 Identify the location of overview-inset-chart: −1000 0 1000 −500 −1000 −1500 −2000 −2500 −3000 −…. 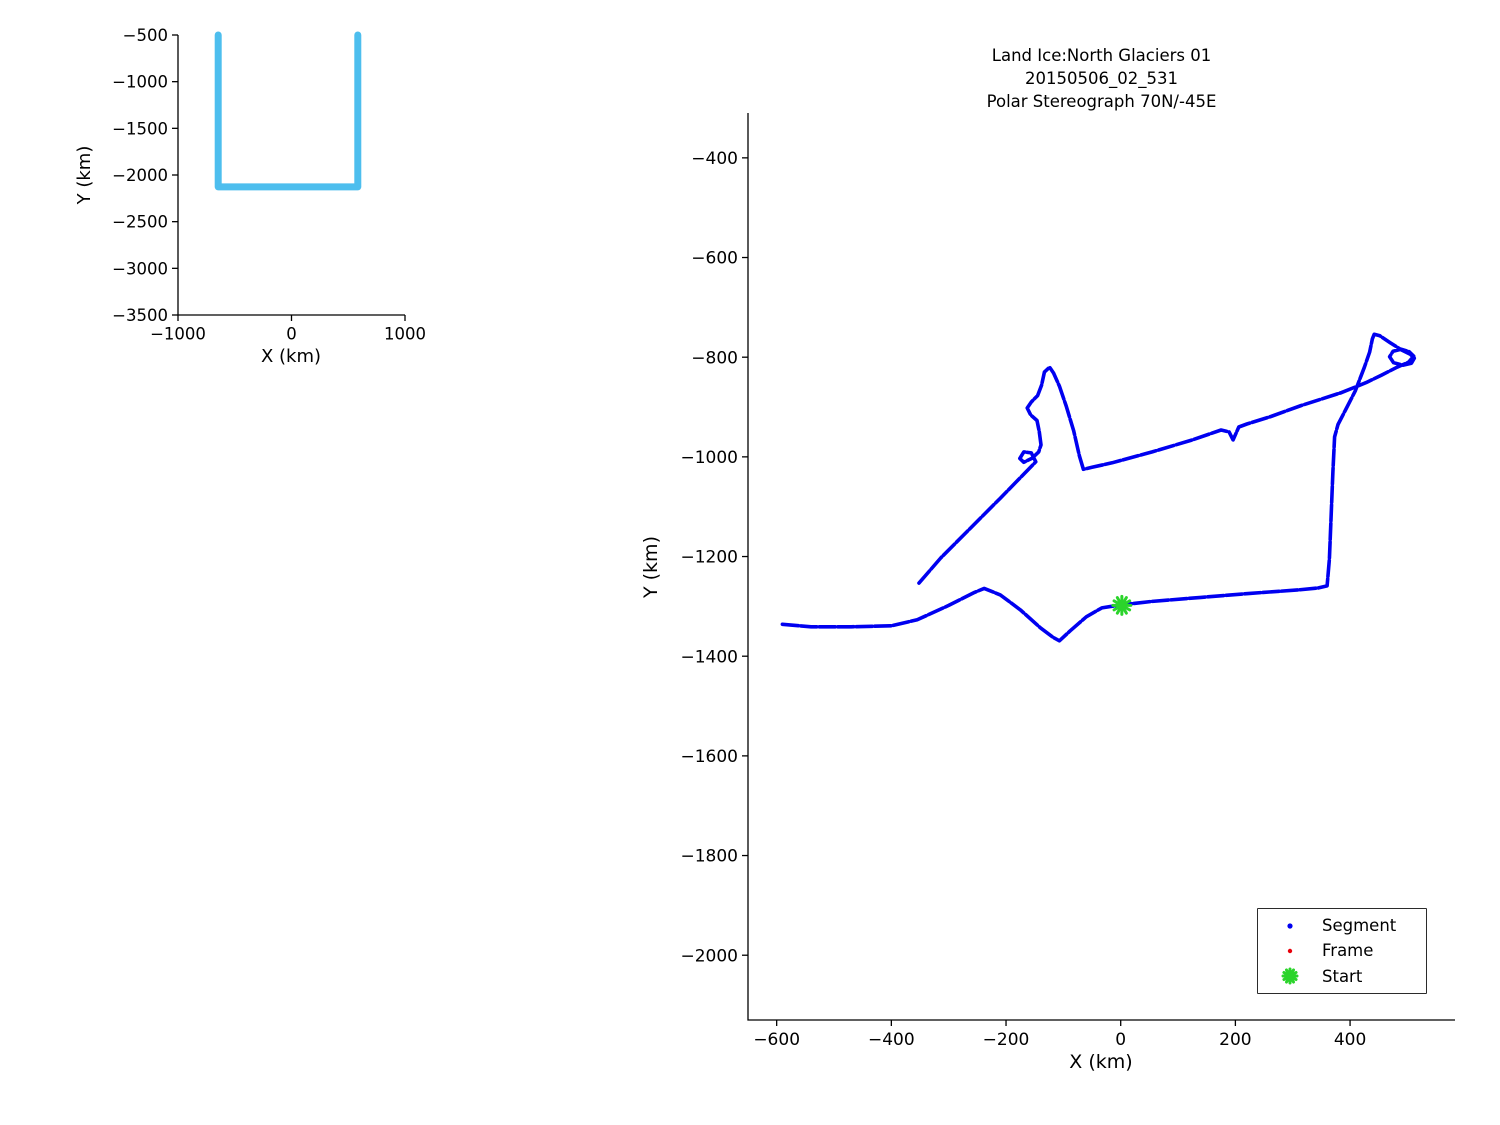
(250, 196).